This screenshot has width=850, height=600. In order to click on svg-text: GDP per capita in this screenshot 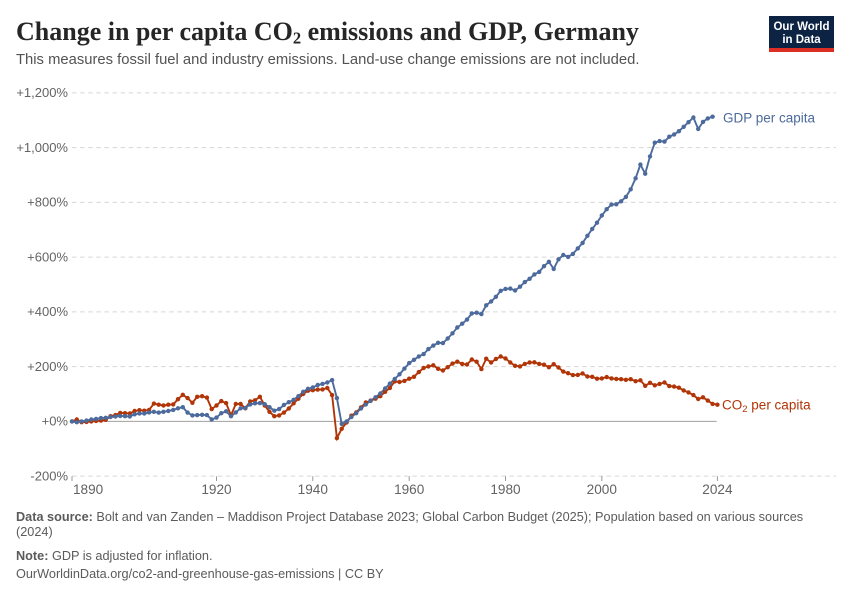, I will do `click(769, 118)`.